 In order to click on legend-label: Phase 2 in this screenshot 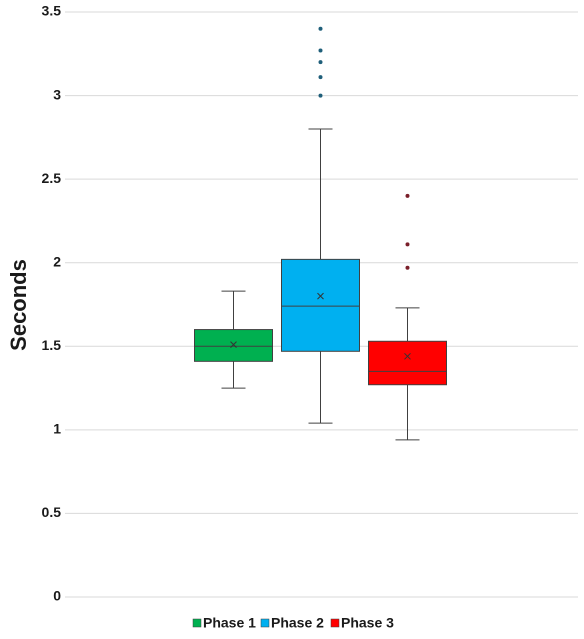, I will do `click(297, 623)`.